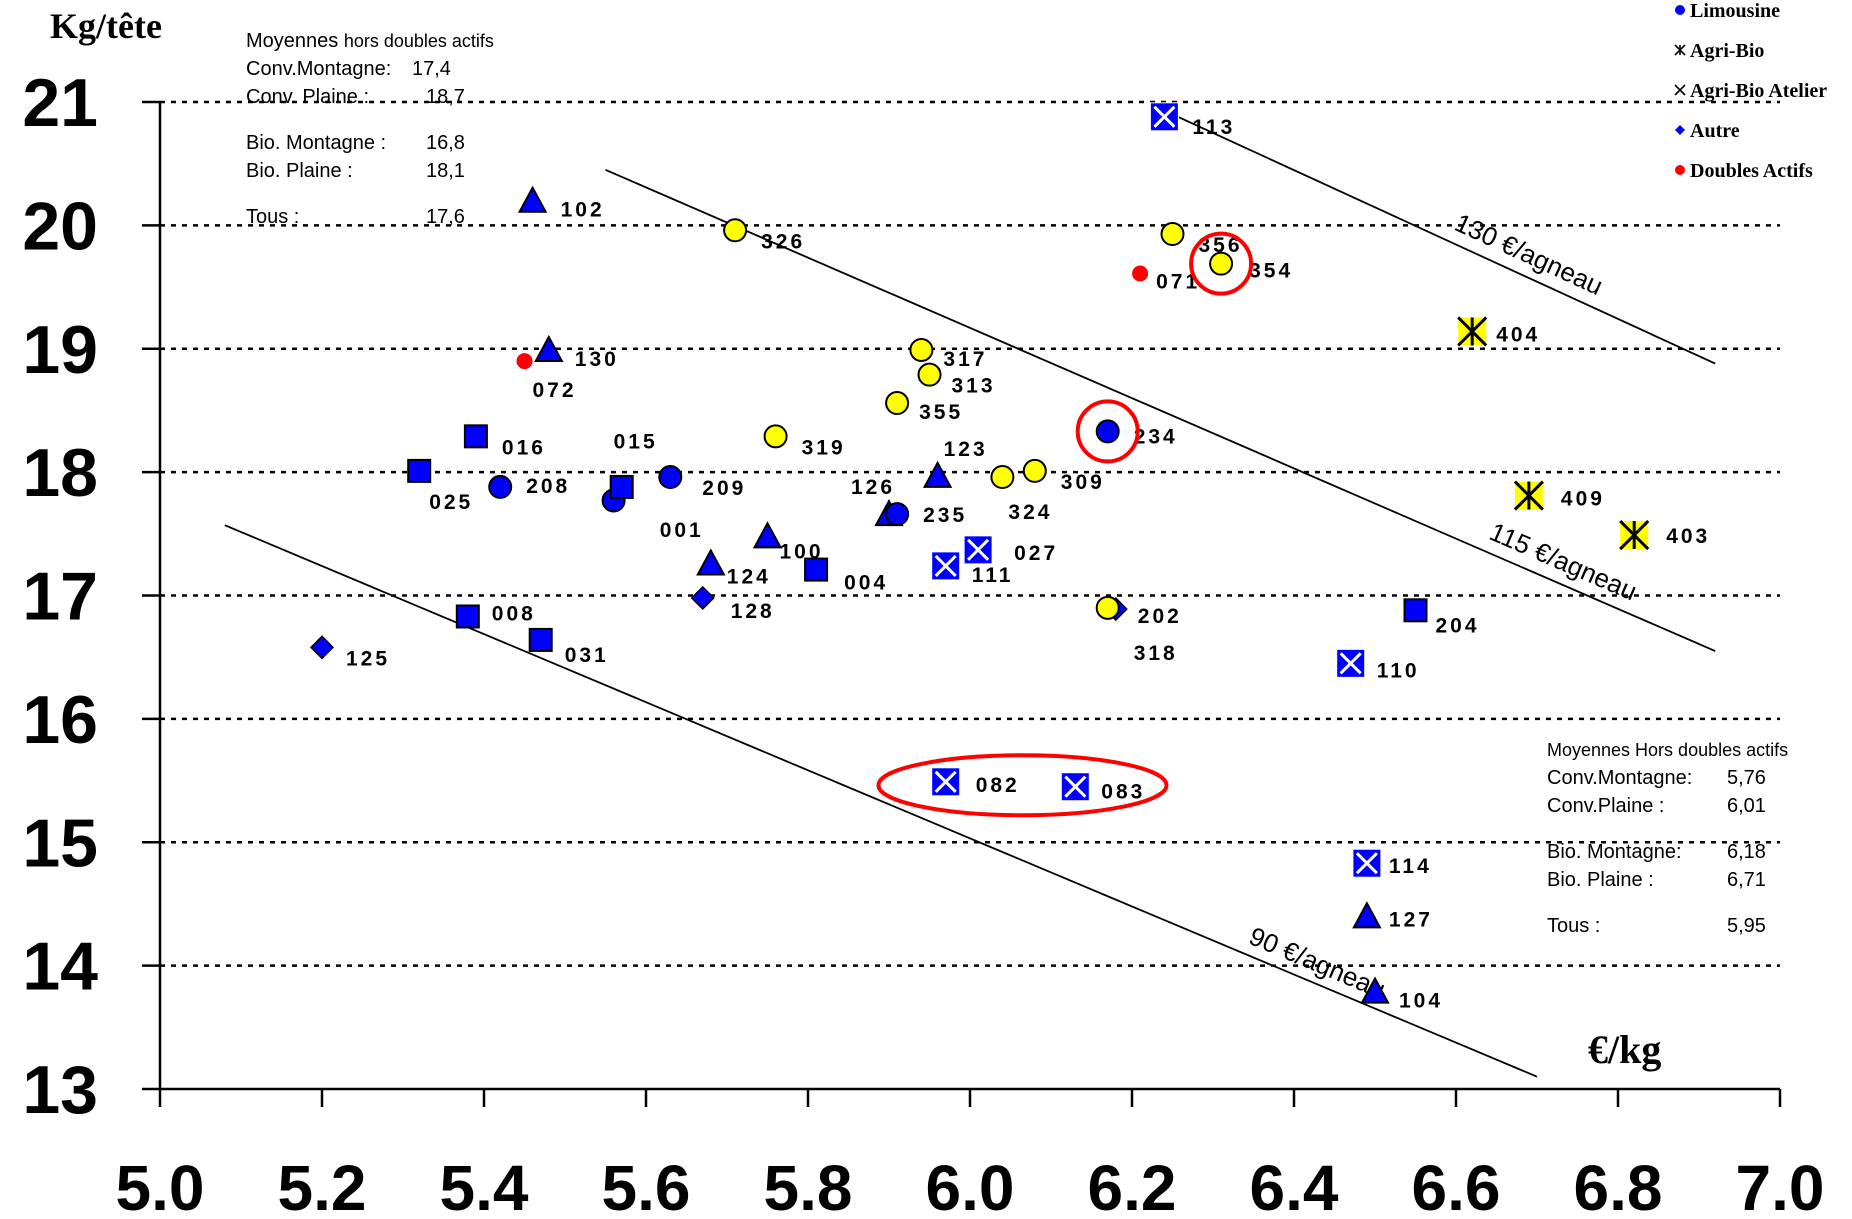 The width and height of the screenshot is (1852, 1219). Describe the element at coordinates (824, 447) in the screenshot. I see `point-label-319: 319` at that location.